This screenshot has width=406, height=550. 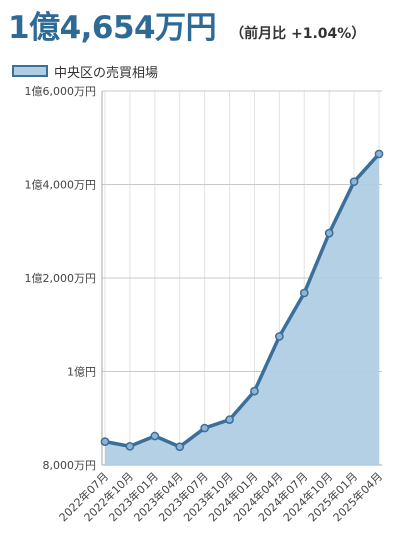 I want to click on headline: 1億4,654万円 （前月比 +1.04%）, so click(x=186, y=24).